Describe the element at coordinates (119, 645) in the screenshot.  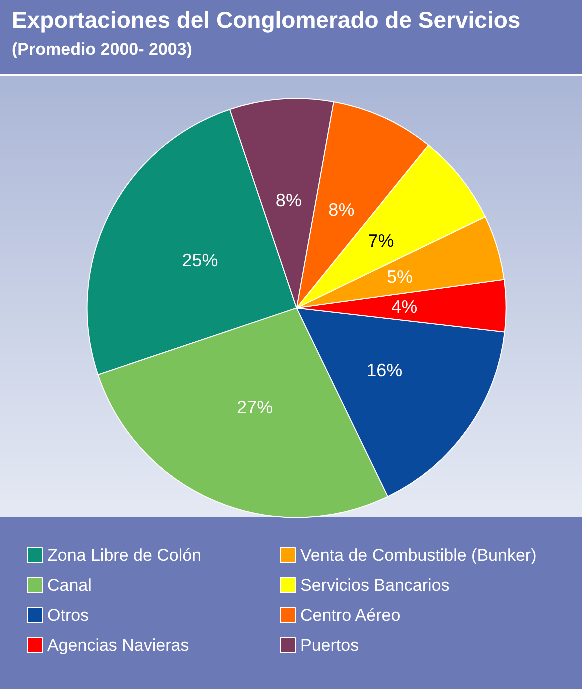
I see `legend-label: Agencias Navieras` at that location.